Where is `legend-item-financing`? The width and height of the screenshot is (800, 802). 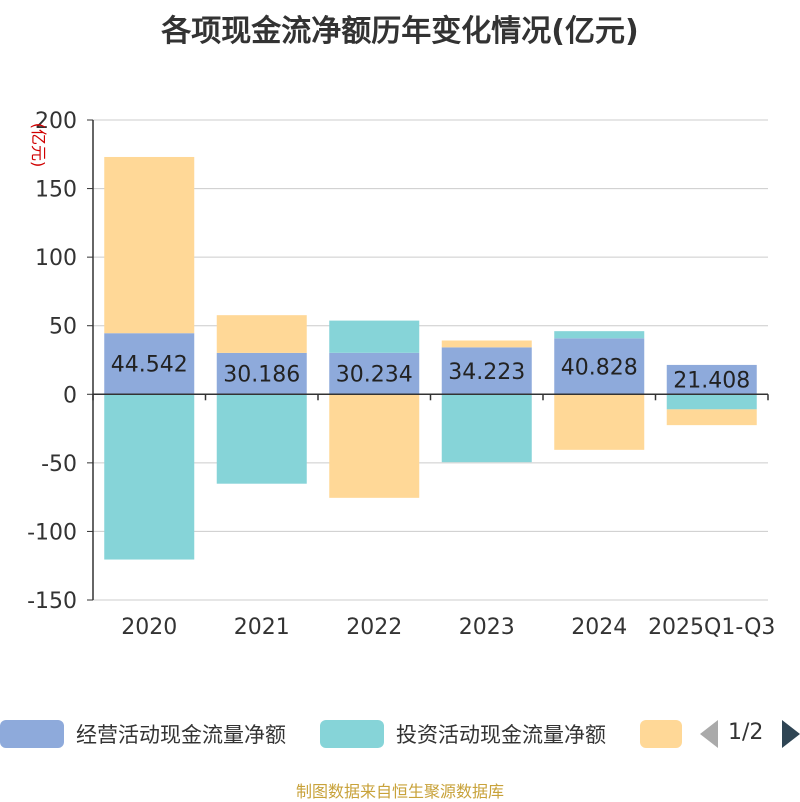
legend-item-financing is located at coordinates (661, 734).